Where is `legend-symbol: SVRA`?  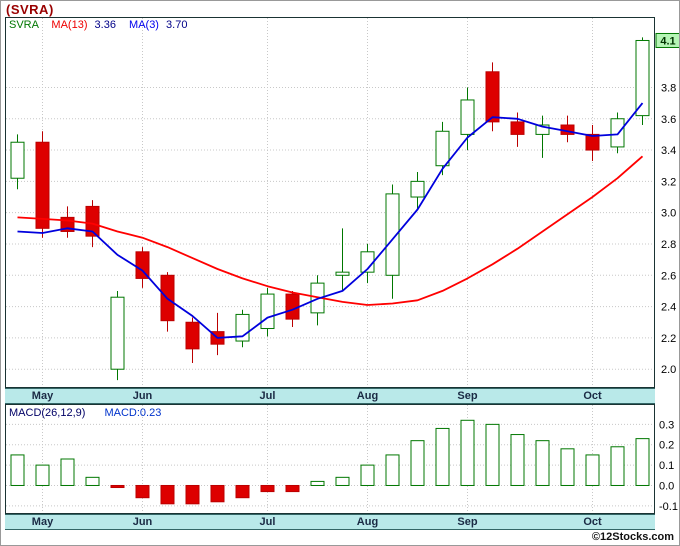
legend-symbol: SVRA is located at coordinates (24, 25).